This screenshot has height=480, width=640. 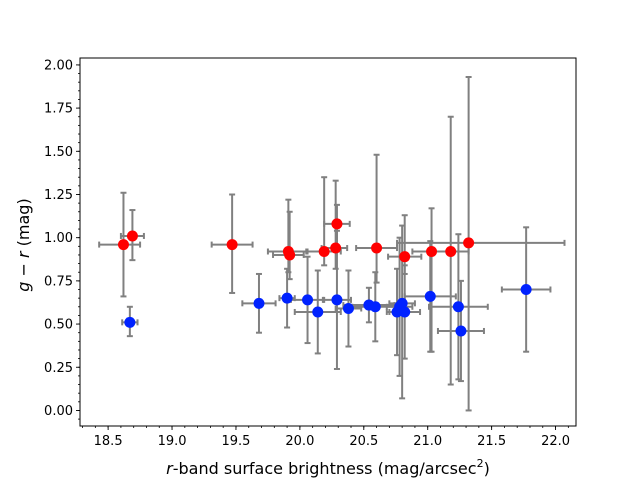 What do you see at coordinates (58, 195) in the screenshot?
I see `y-tick-label: 1.25` at bounding box center [58, 195].